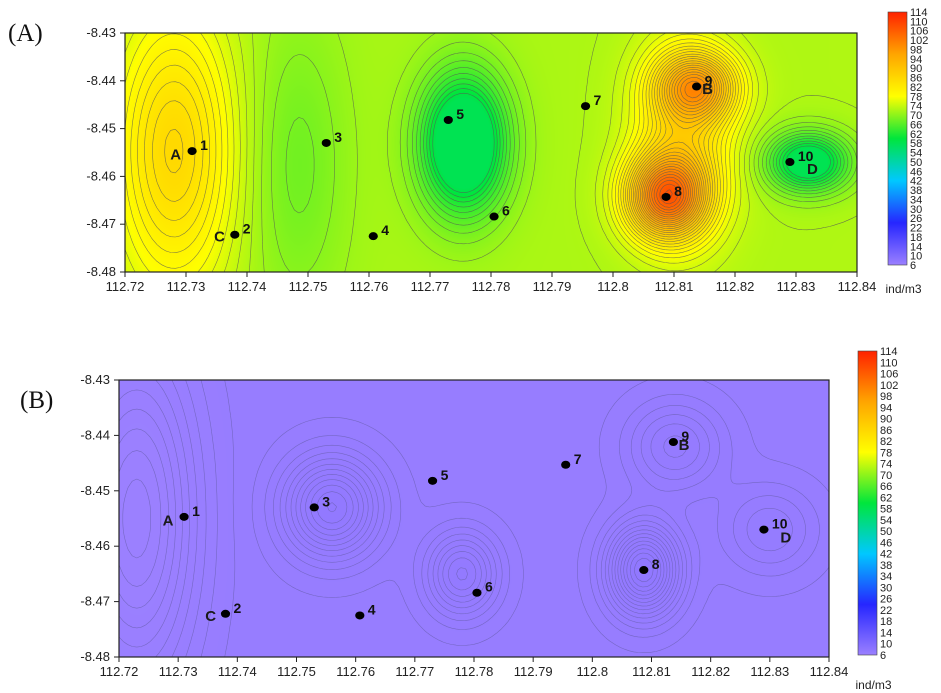 This screenshot has height=693, width=941. I want to click on colorbar-tick-label: 38, so click(916, 191).